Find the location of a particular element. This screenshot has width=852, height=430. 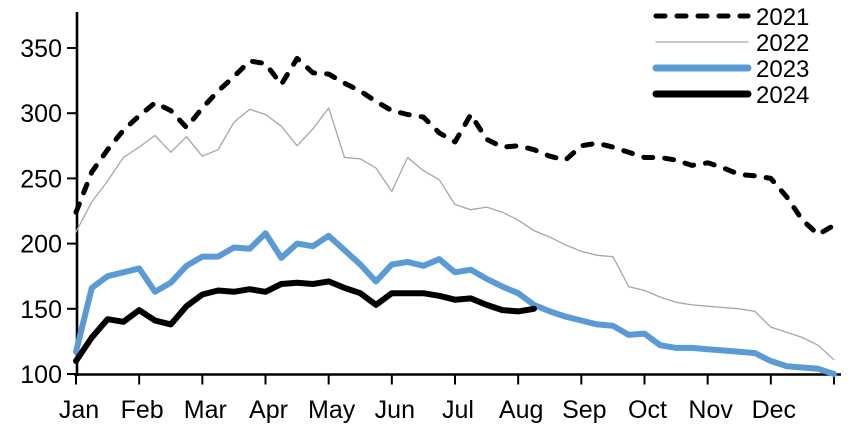

x-tick-label: May is located at coordinates (332, 410).